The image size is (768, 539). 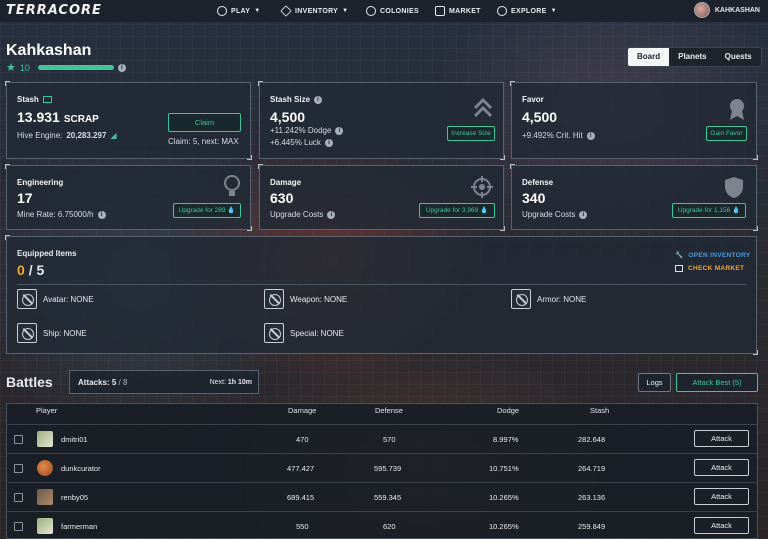 I want to click on engineering-value: 17, so click(x=25, y=198).